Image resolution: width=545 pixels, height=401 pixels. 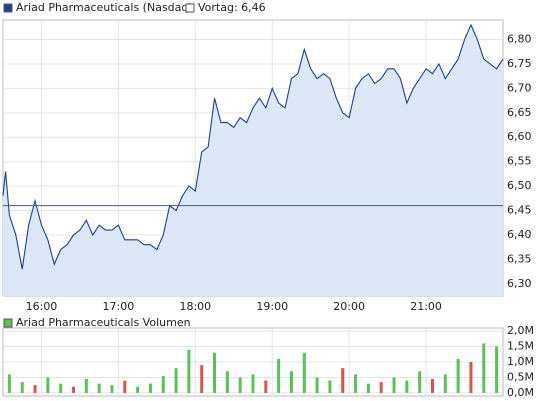 What do you see at coordinates (519, 283) in the screenshot?
I see `y-tick-label: 6,30` at bounding box center [519, 283].